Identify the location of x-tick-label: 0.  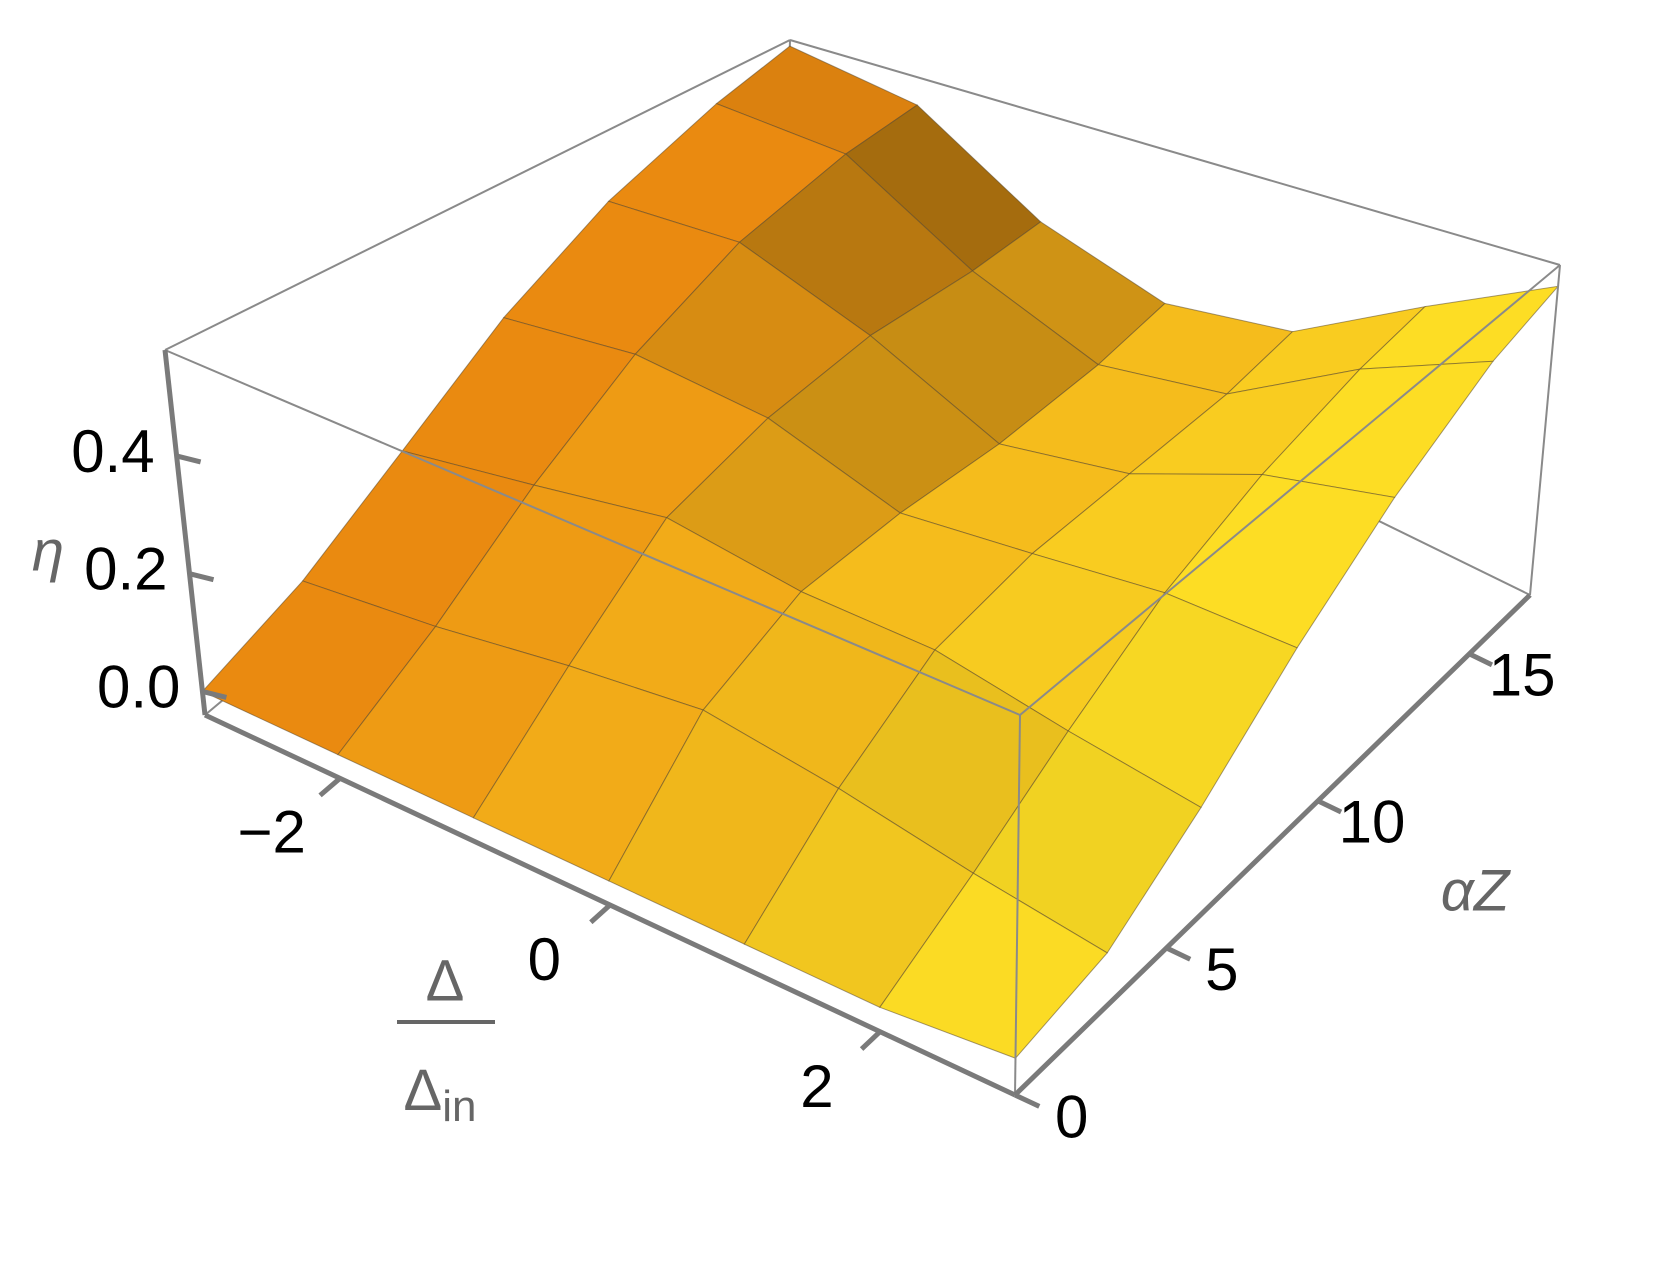
(544, 959).